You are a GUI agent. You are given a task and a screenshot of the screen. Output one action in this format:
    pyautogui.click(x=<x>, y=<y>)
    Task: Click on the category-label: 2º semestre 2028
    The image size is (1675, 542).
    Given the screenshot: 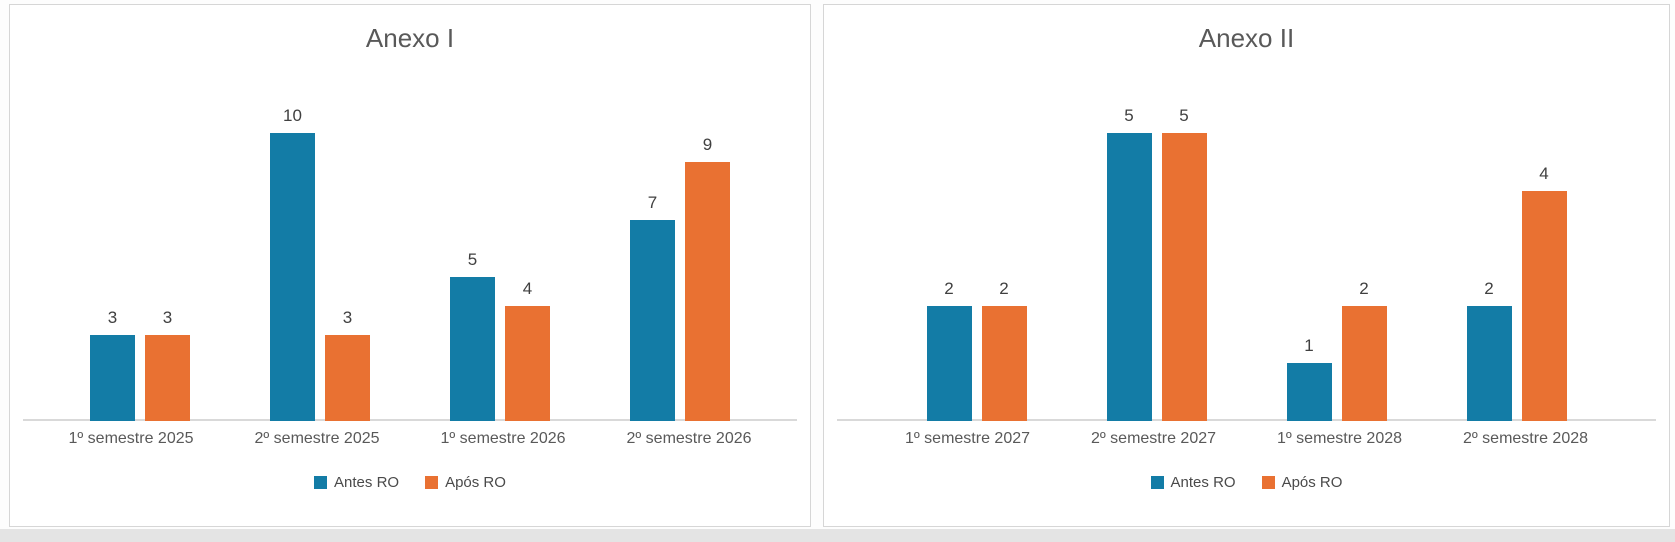 What is the action you would take?
    pyautogui.click(x=1525, y=438)
    